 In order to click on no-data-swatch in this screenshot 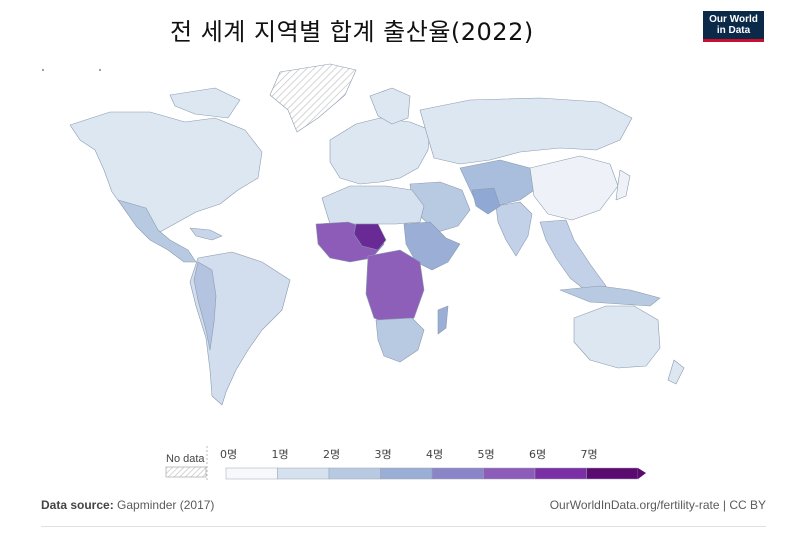, I will do `click(186, 472)`.